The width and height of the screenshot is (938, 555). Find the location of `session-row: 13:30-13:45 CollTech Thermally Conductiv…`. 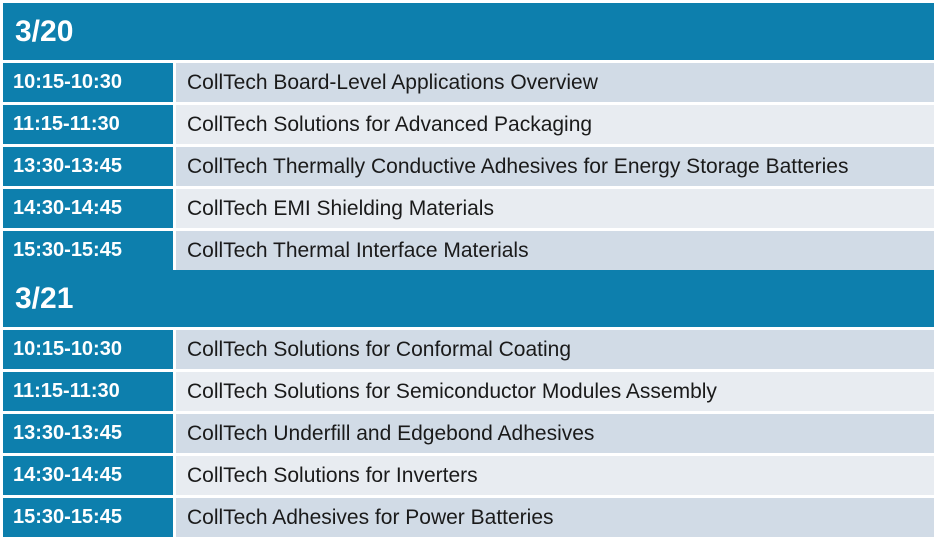

session-row: 13:30-13:45 CollTech Thermally Conductiv… is located at coordinates (468, 166).